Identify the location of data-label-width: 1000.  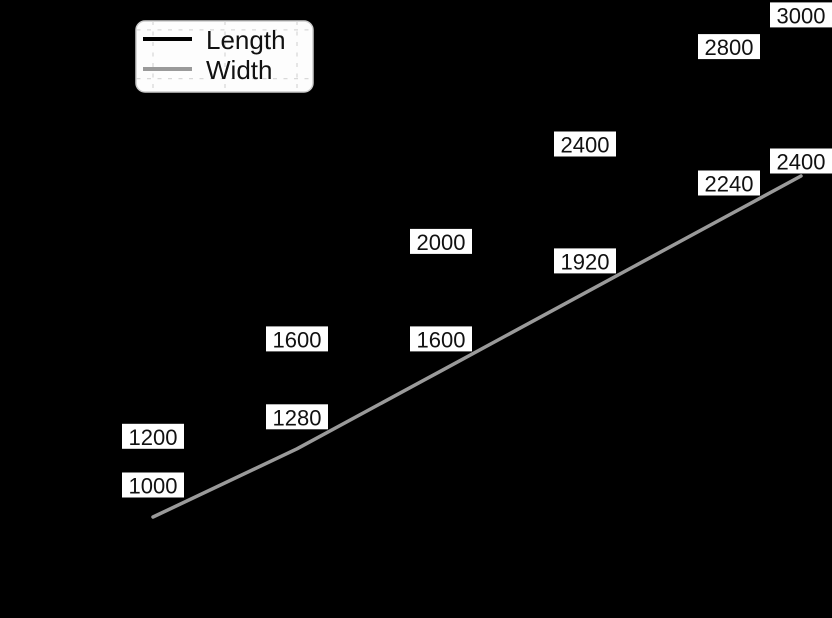
(153, 485).